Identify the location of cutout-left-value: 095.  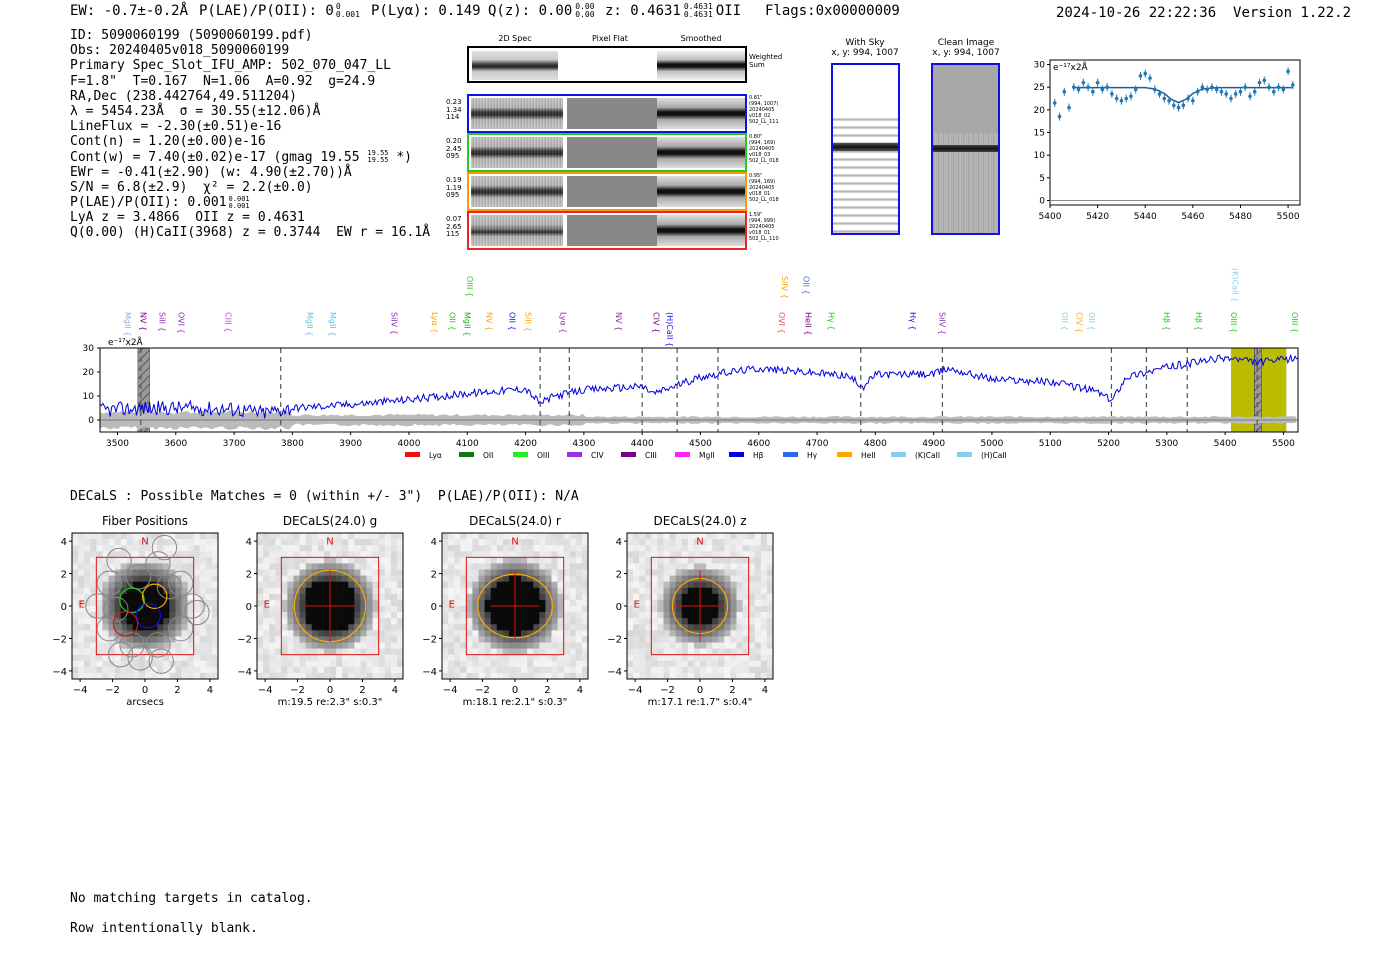
(453, 195).